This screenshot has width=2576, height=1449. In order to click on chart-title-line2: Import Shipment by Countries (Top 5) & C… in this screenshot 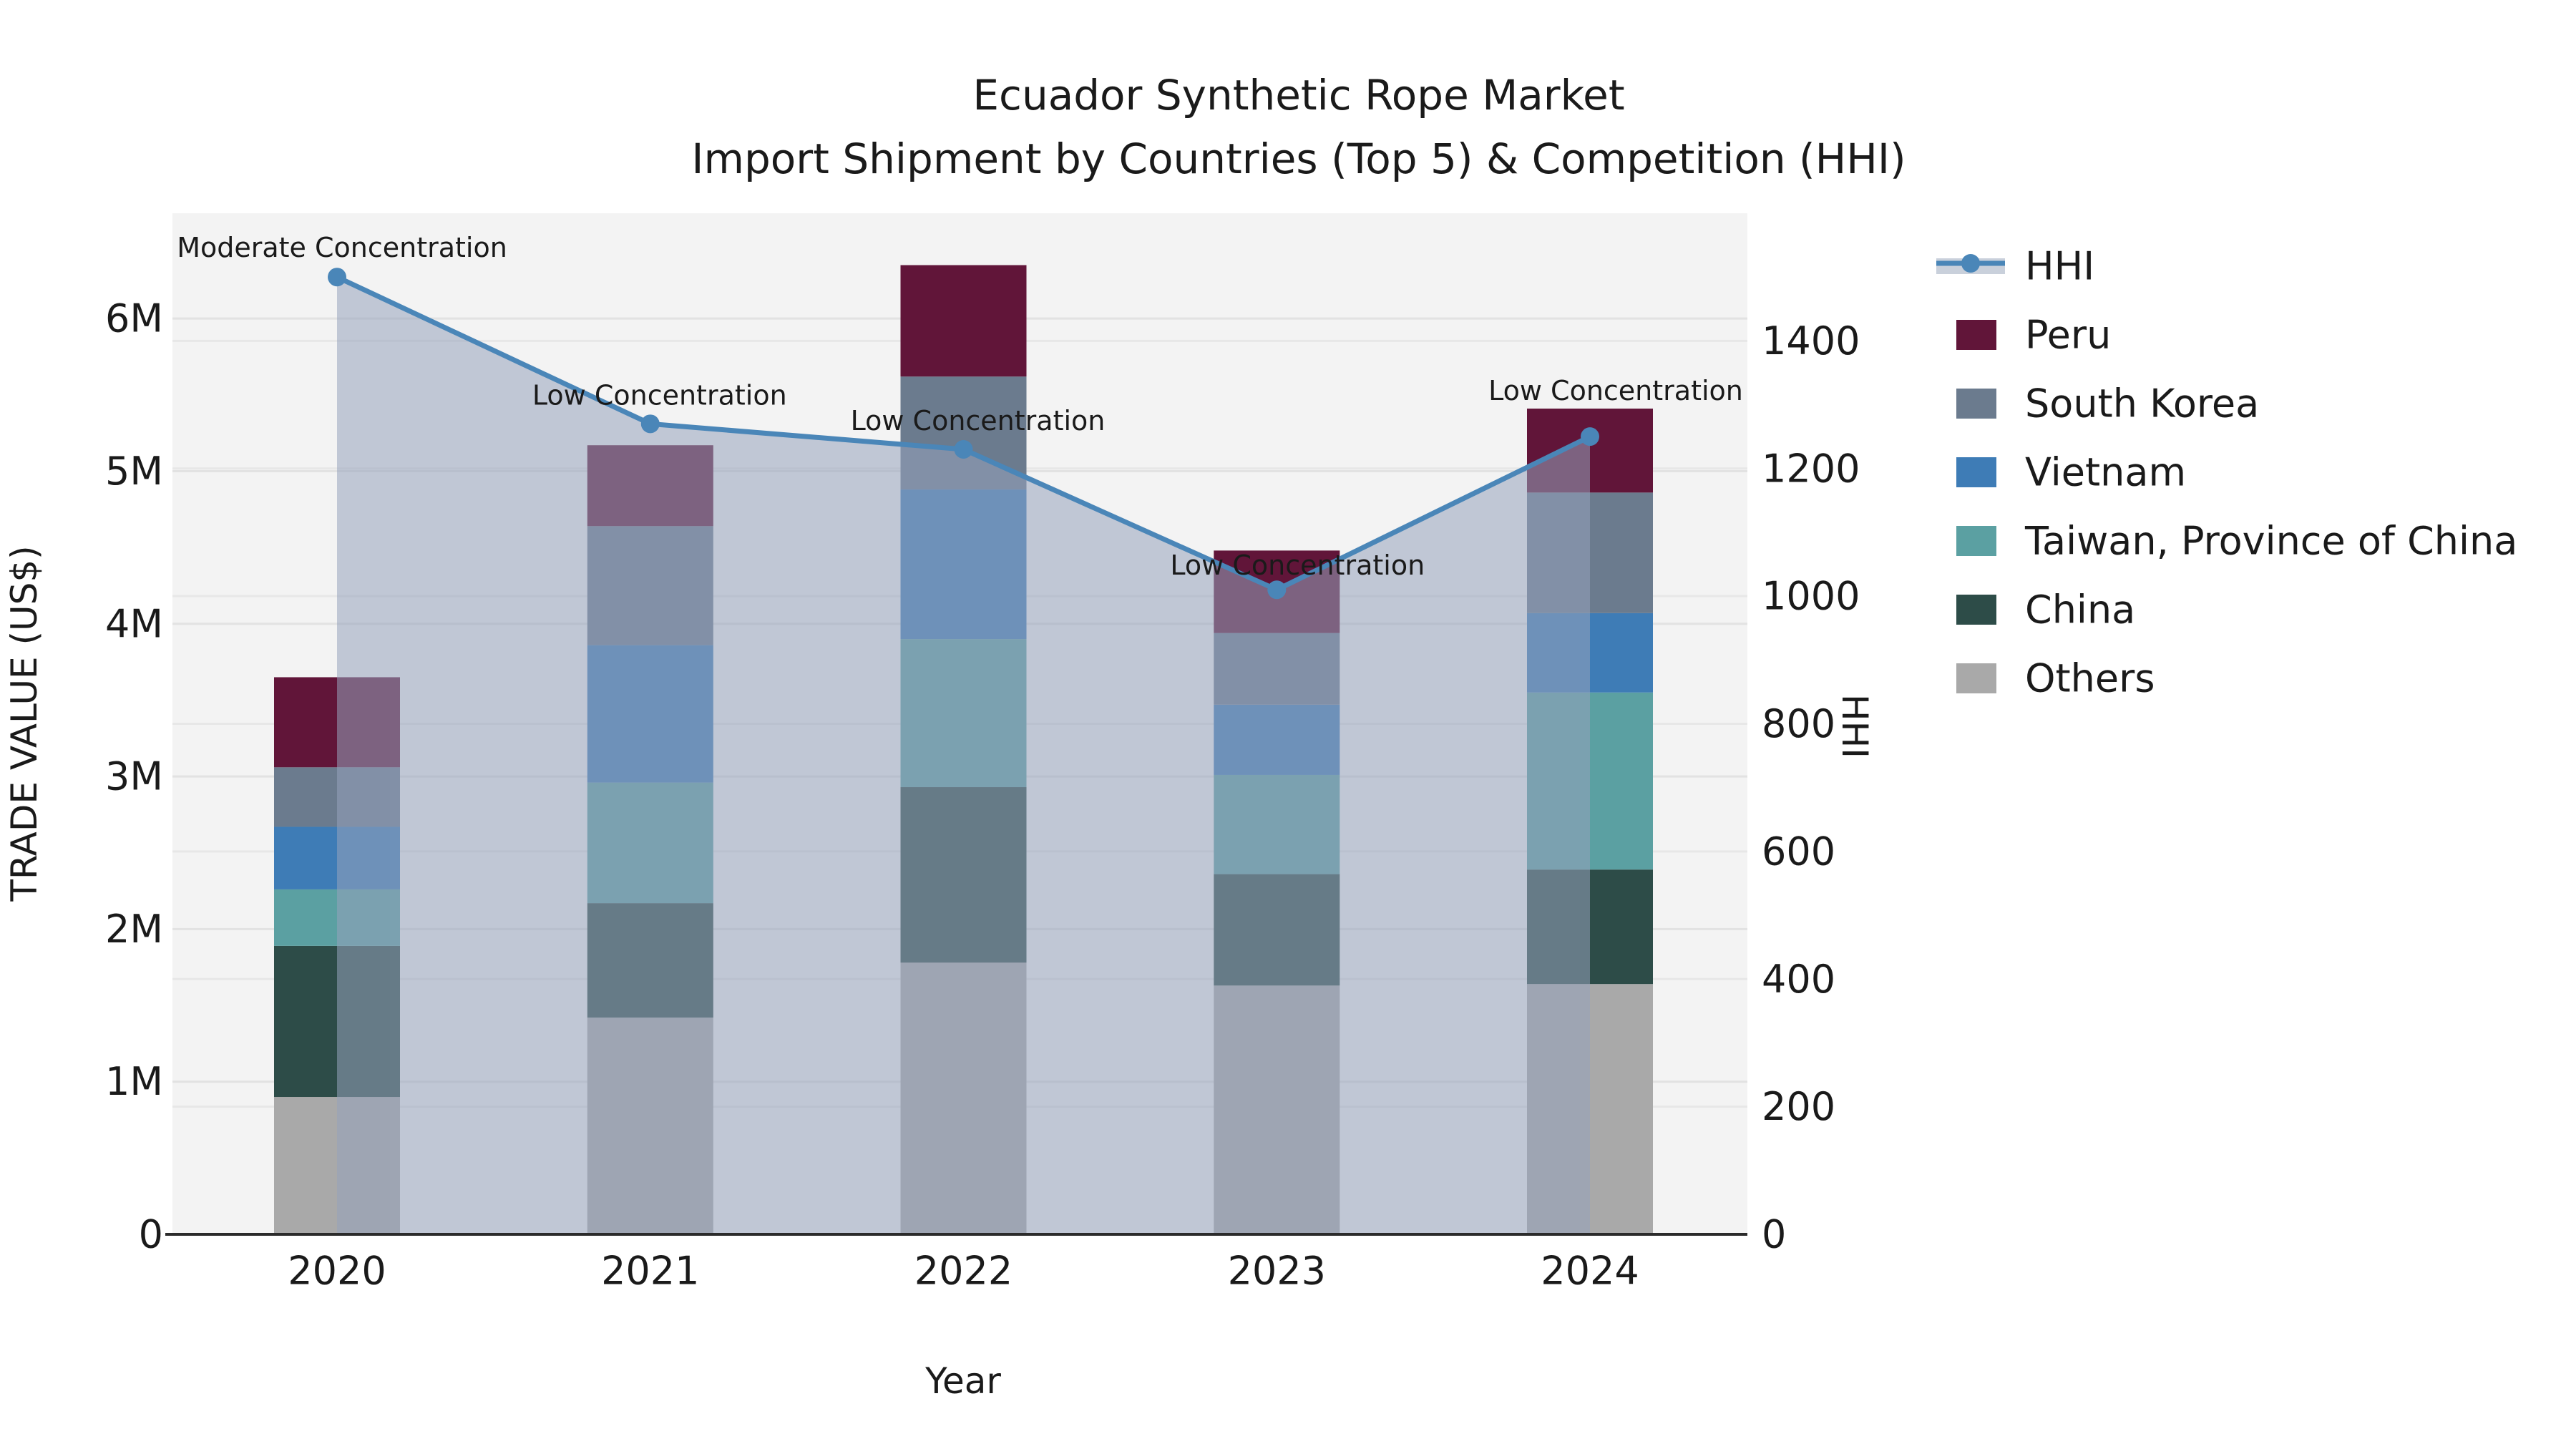, I will do `click(1298, 159)`.